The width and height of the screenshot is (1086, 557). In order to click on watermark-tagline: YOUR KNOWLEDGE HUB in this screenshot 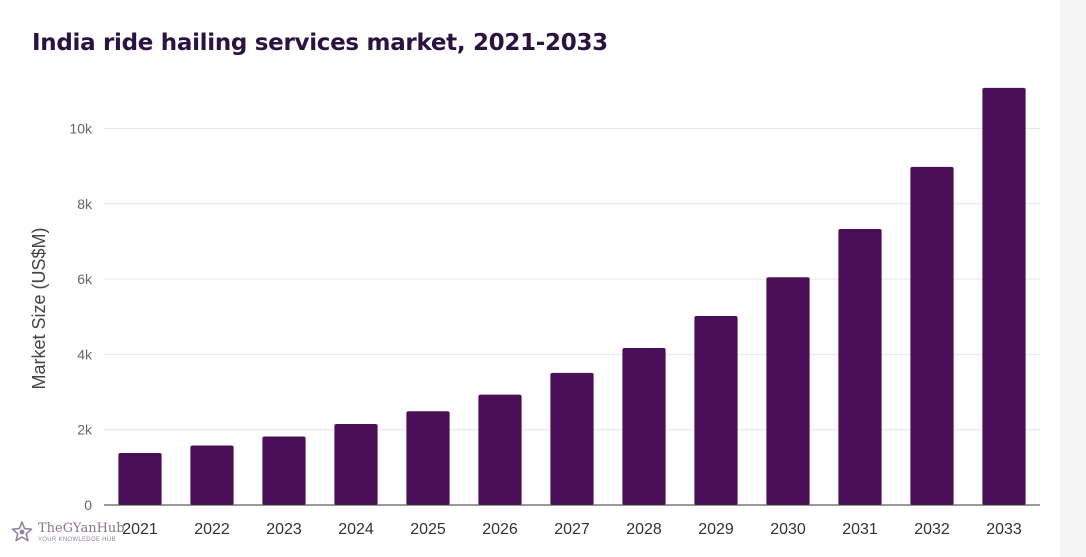, I will do `click(77, 539)`.